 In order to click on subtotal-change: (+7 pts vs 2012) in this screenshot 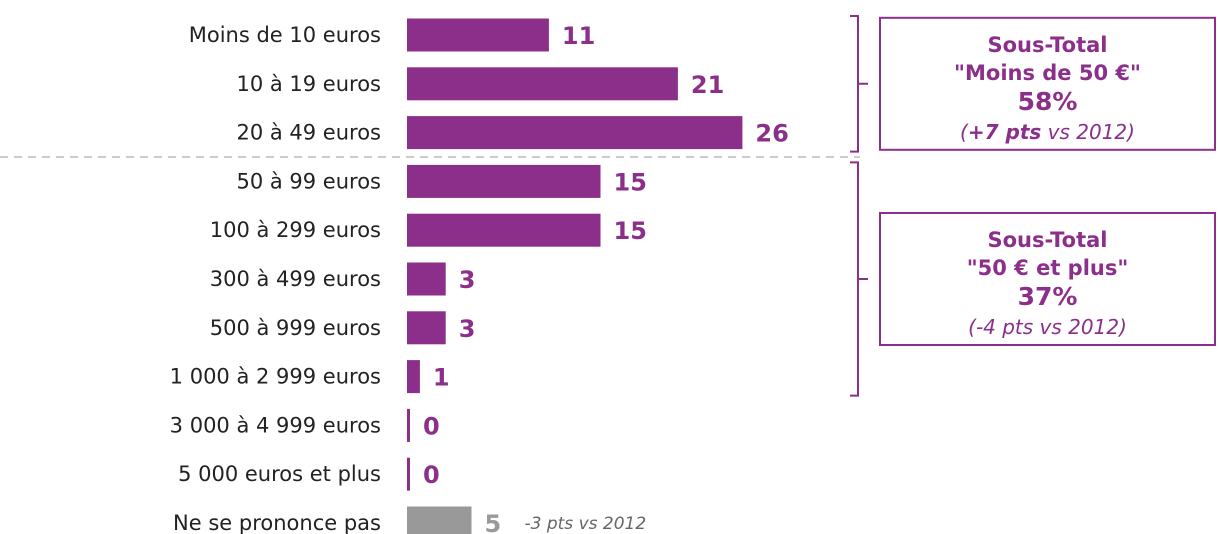, I will do `click(1047, 132)`.